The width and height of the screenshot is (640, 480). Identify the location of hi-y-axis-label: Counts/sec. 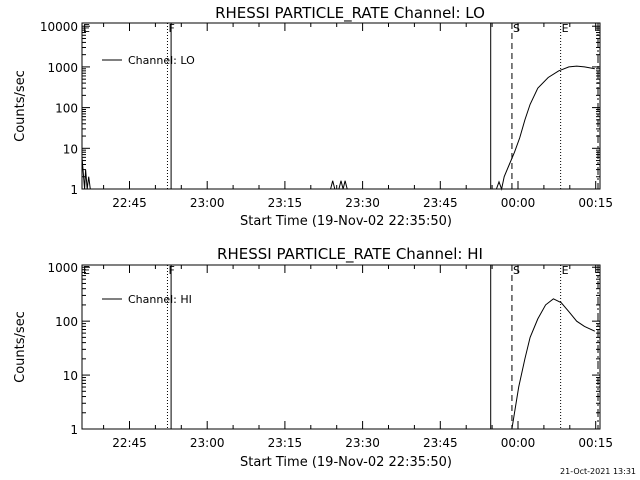
(20, 347).